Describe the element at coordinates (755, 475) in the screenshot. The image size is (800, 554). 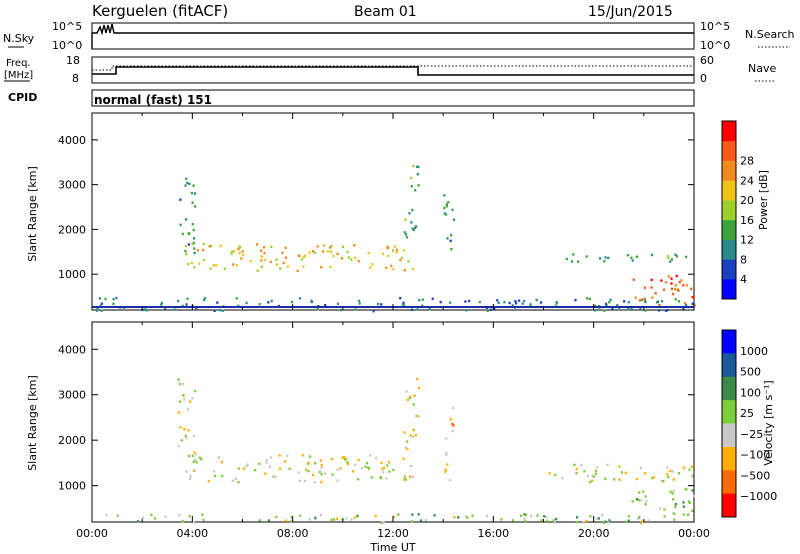
I see `velocity-colorbar-tick-label: −500` at that location.